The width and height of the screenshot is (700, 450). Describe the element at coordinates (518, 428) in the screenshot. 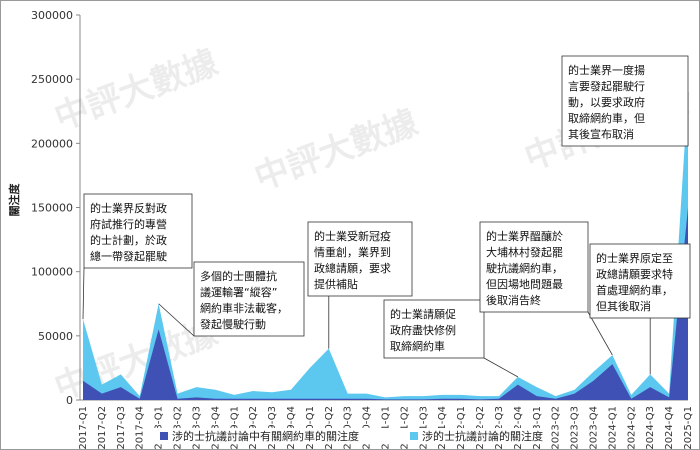

I see `x-tick-label: 2022-Q4` at that location.